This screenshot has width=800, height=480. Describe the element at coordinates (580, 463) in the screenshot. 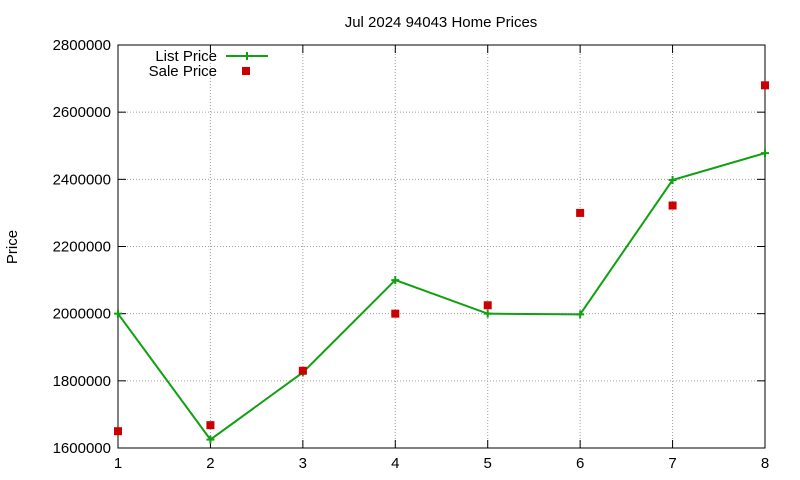

I see `x-tick-label: 6` at that location.